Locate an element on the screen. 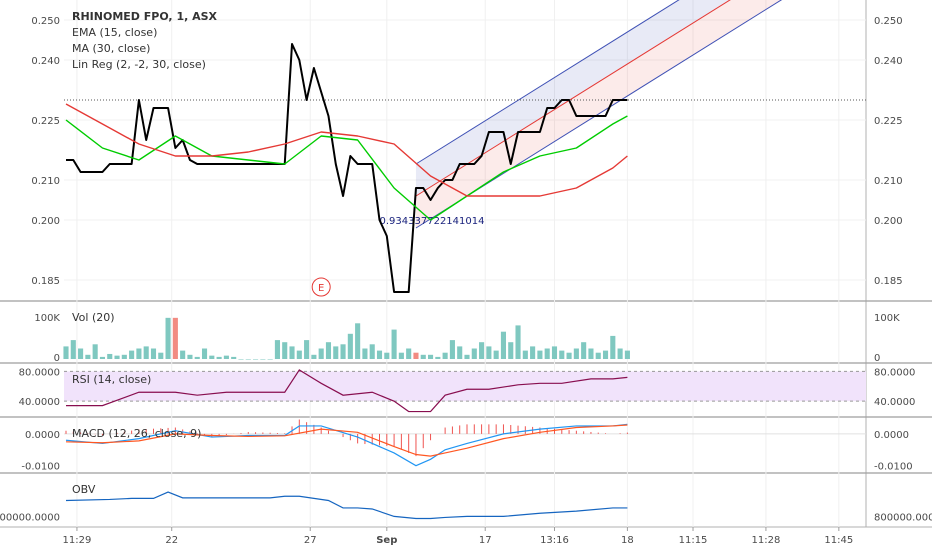 This screenshot has height=550, width=932. macd-ytick-left: -0.0100 is located at coordinates (40, 467).